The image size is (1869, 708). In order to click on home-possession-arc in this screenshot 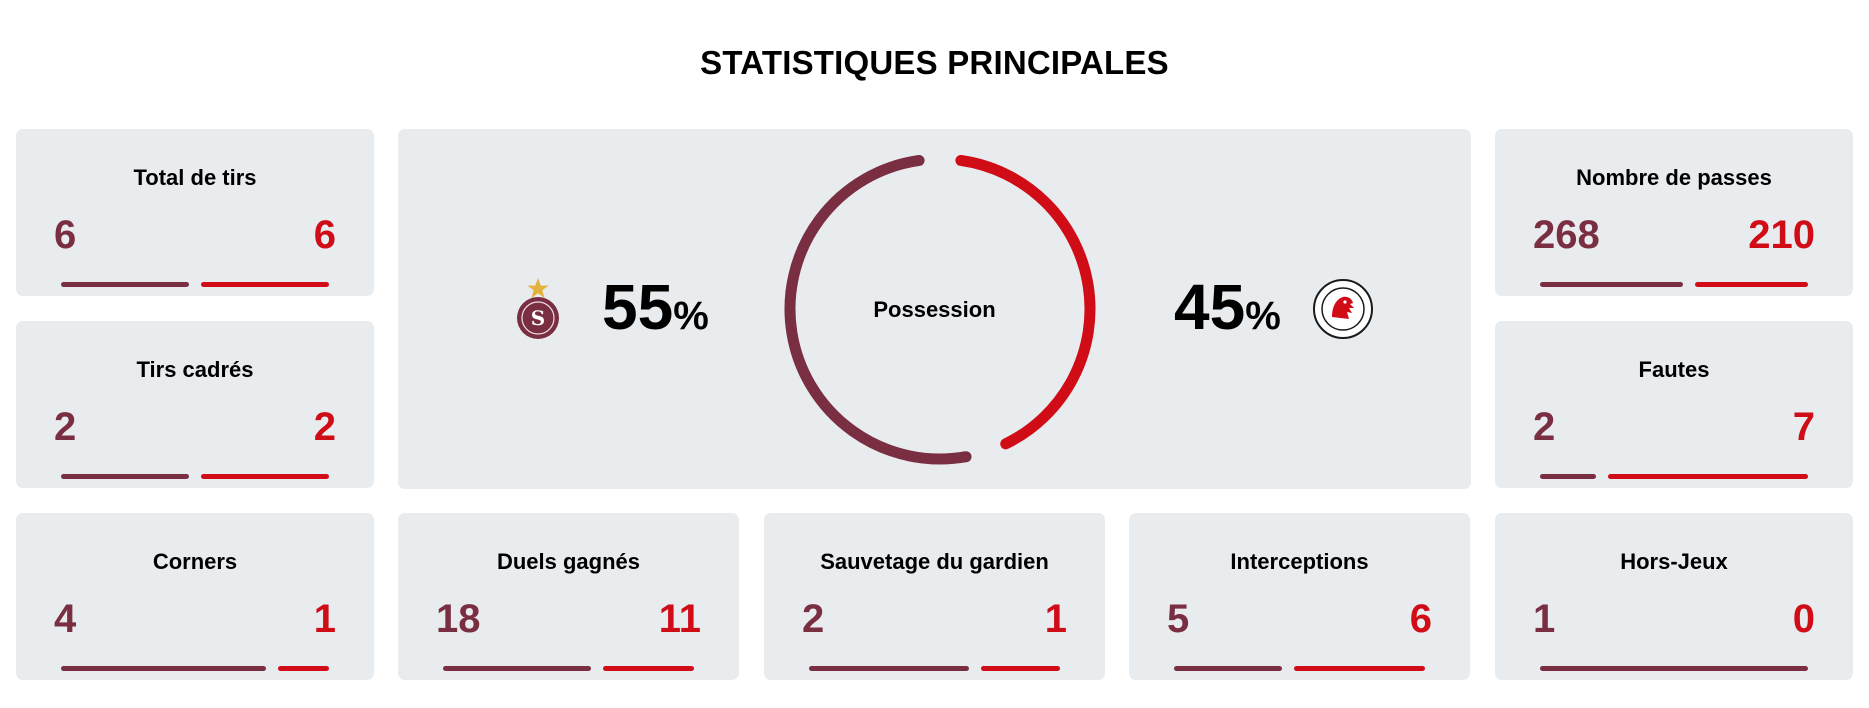, I will do `click(878, 309)`.